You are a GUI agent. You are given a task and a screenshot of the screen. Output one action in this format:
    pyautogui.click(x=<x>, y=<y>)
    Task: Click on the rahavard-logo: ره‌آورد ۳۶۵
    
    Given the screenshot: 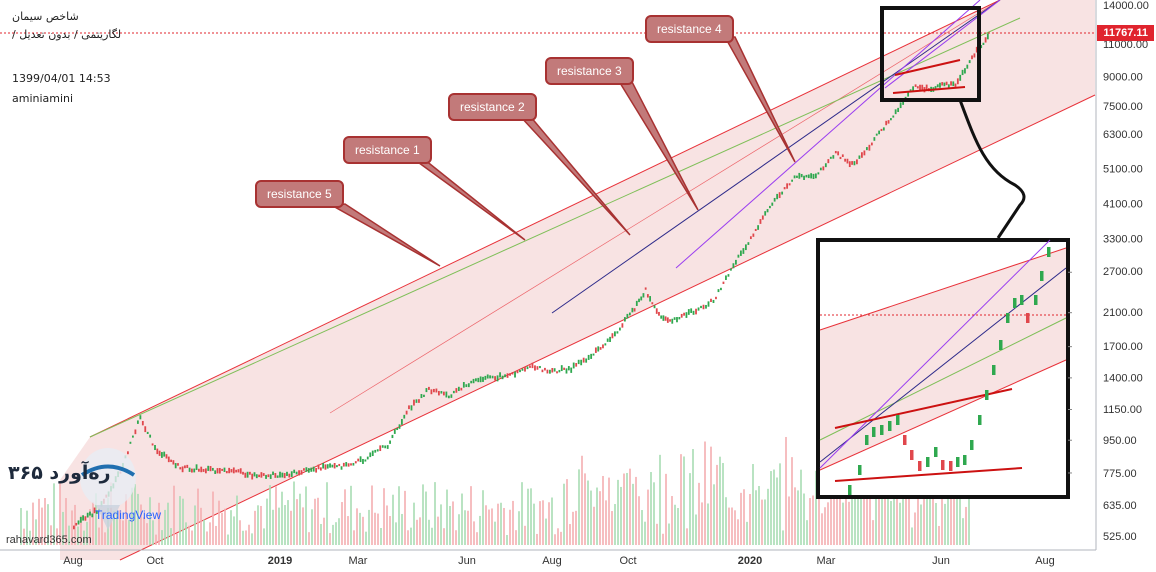 What is the action you would take?
    pyautogui.click(x=59, y=473)
    